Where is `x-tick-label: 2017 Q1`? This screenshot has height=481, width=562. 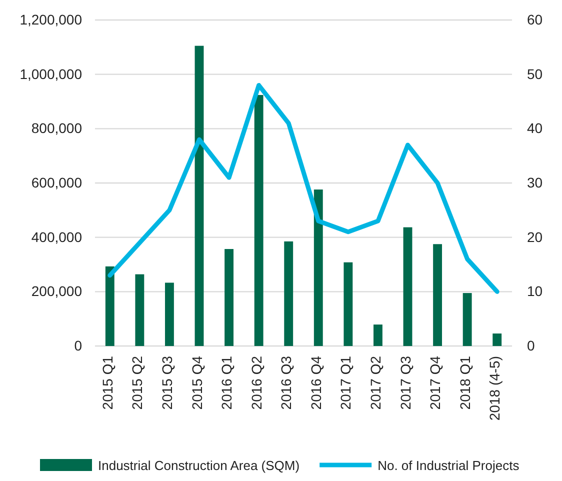
x-tick-label: 2017 Q1 is located at coordinates (346, 383).